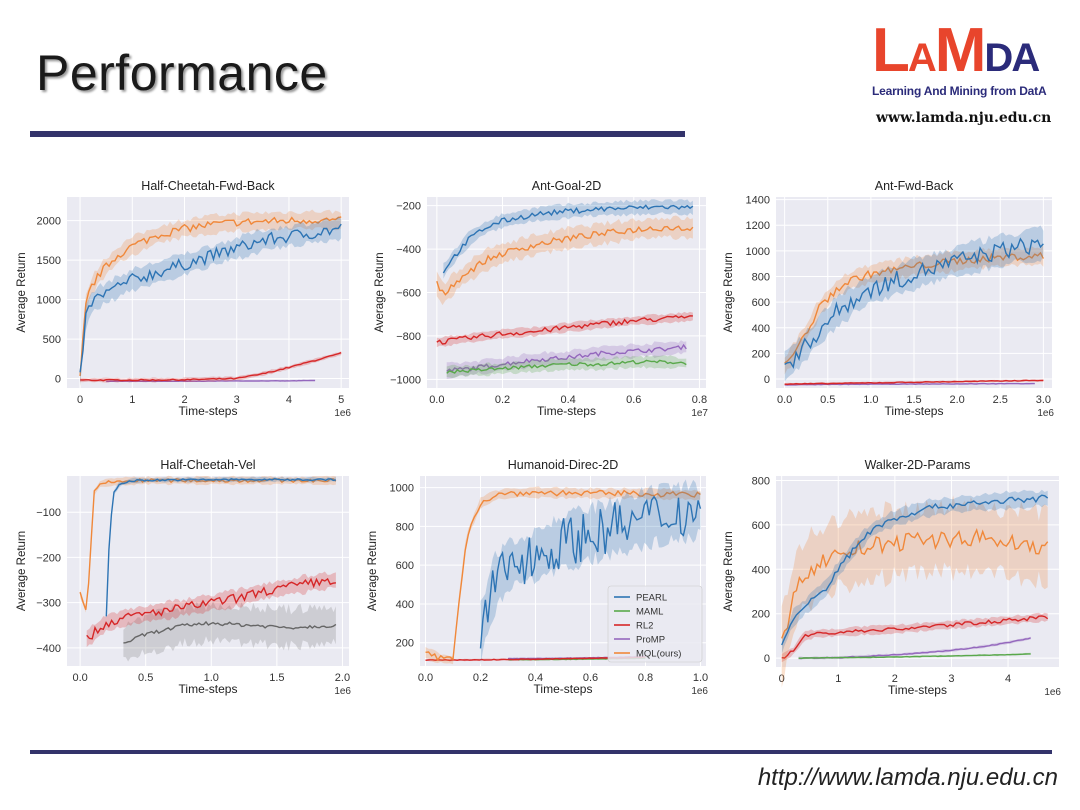 The image size is (1080, 810). Describe the element at coordinates (758, 226) in the screenshot. I see `y-tick-label: 1200` at that location.